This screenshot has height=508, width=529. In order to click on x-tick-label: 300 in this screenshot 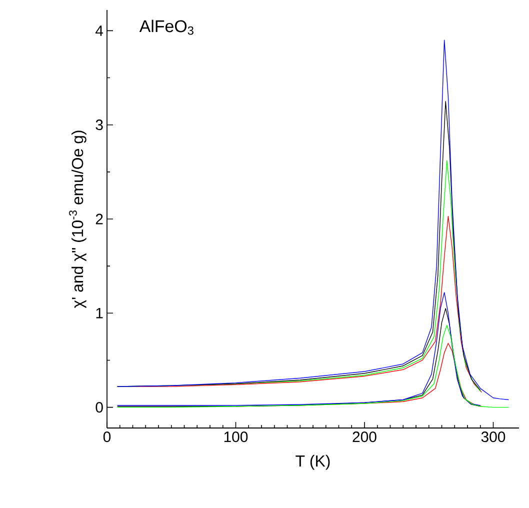, I will do `click(493, 437)`.